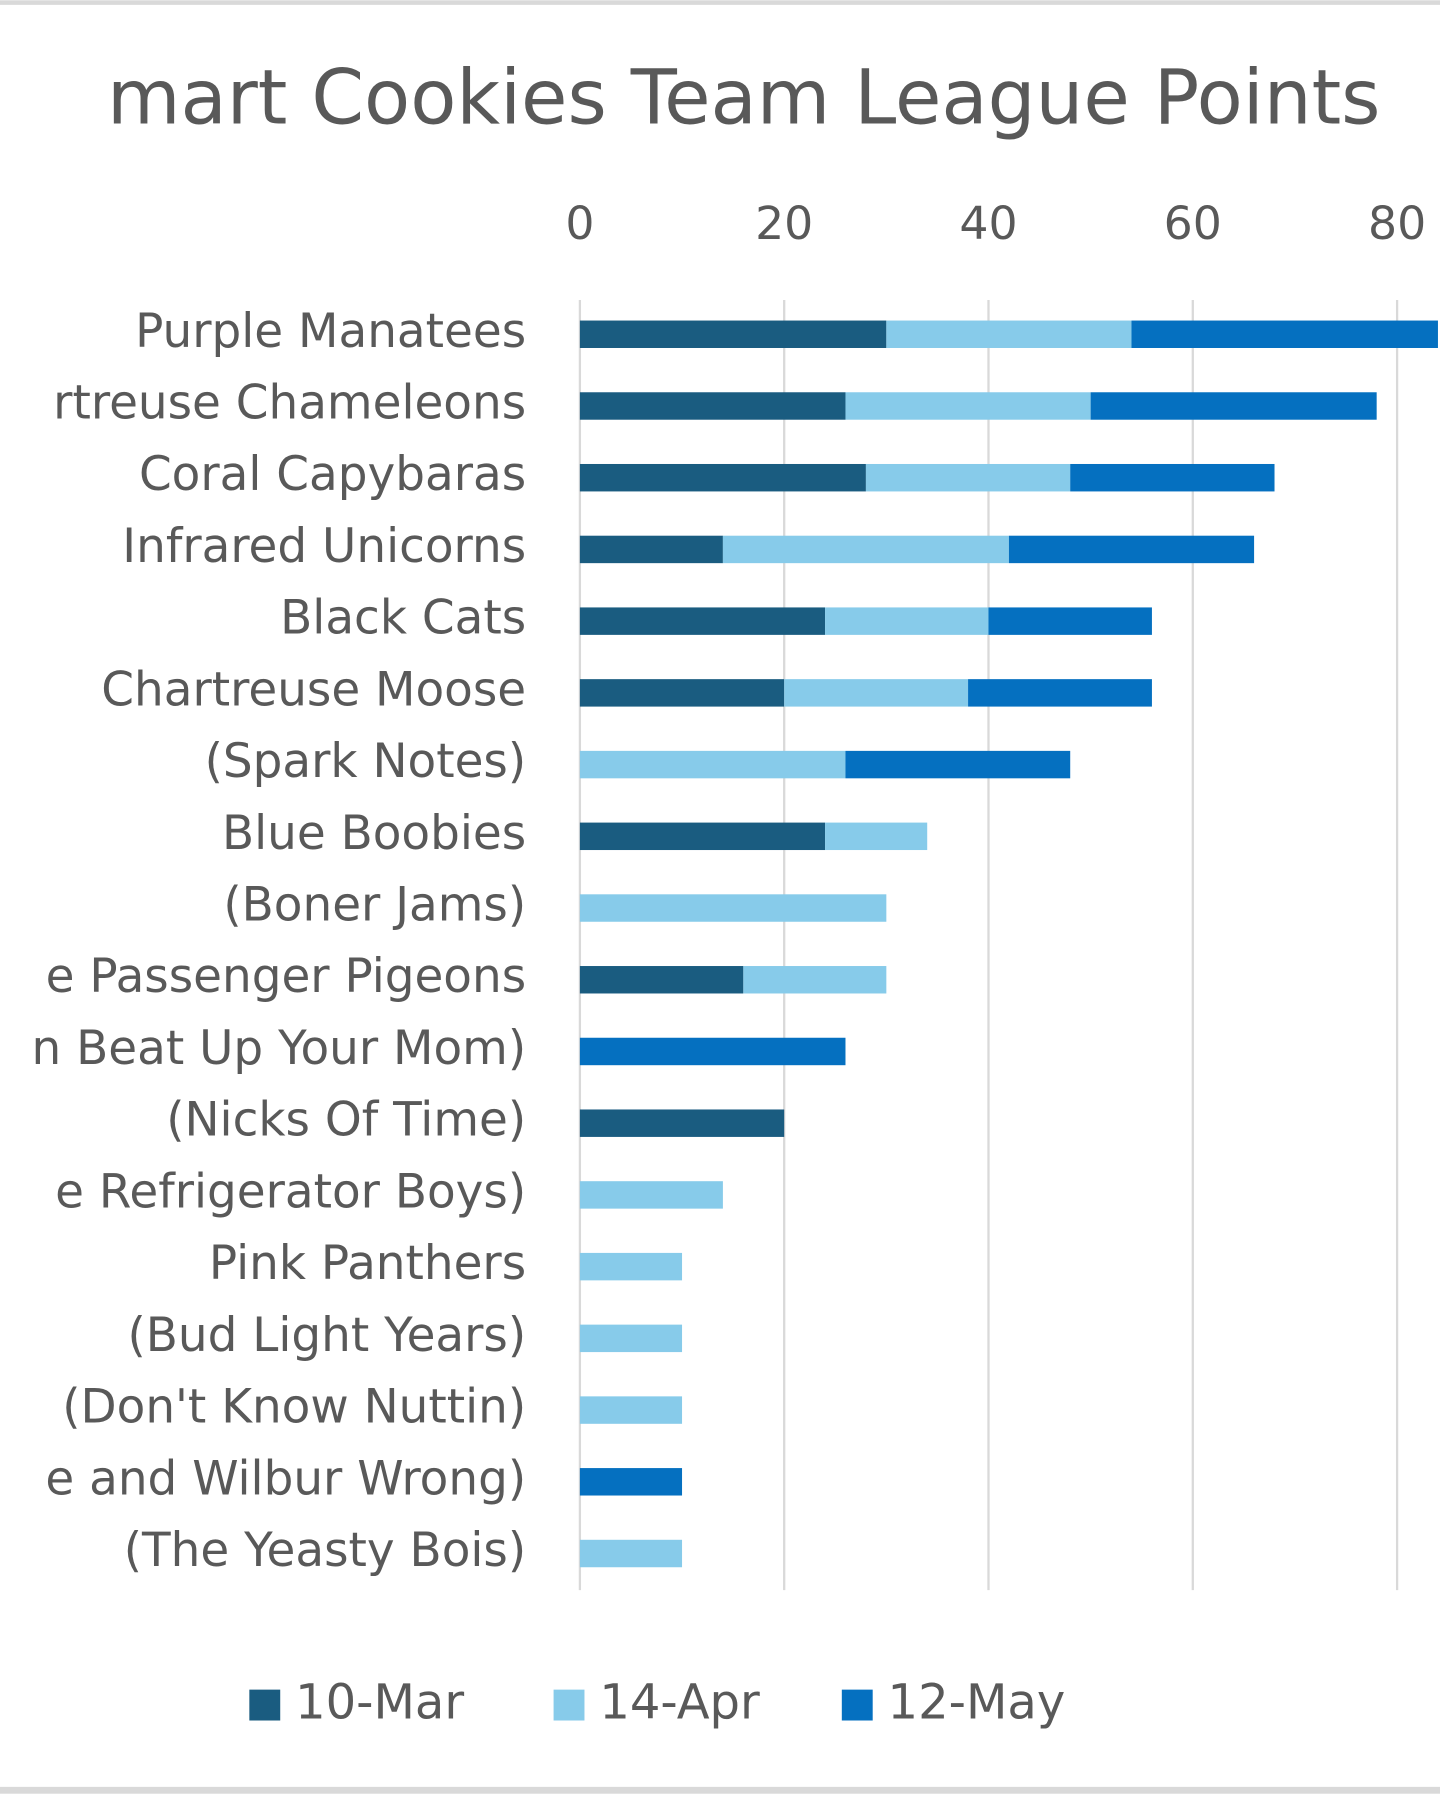  Describe the element at coordinates (332, 474) in the screenshot. I see `y-tick-label: Coral Capybaras` at that location.